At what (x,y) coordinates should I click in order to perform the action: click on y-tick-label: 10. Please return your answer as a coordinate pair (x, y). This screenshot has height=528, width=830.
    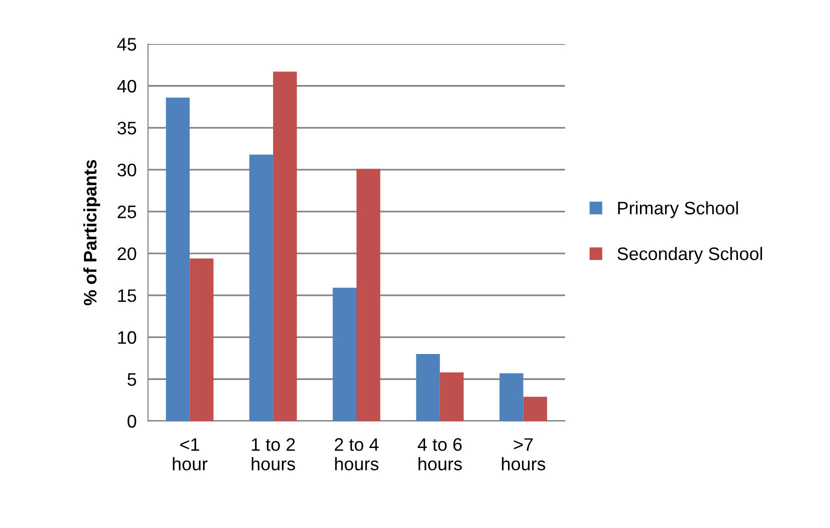
    Looking at the image, I should click on (127, 337).